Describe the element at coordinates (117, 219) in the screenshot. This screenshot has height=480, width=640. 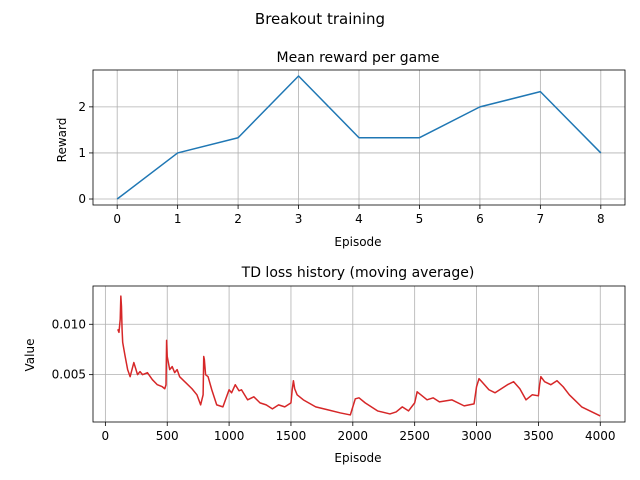
I see `reward-chart-x-tick-label: 0` at that location.